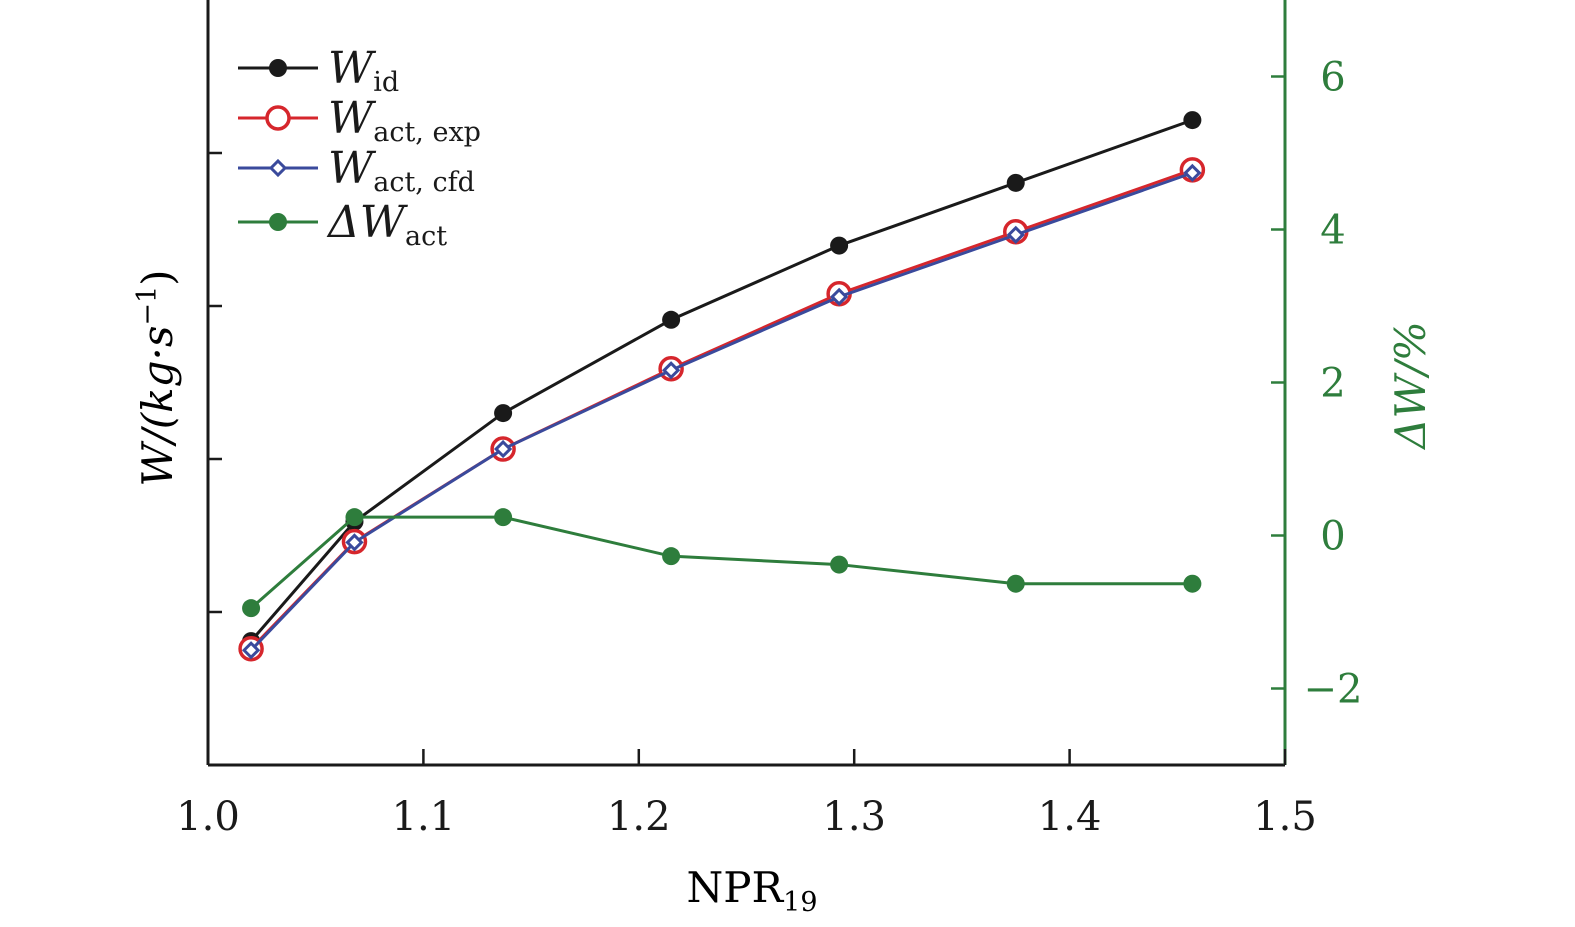  I want to click on y-right-tick-label: −2, so click(1333, 690).